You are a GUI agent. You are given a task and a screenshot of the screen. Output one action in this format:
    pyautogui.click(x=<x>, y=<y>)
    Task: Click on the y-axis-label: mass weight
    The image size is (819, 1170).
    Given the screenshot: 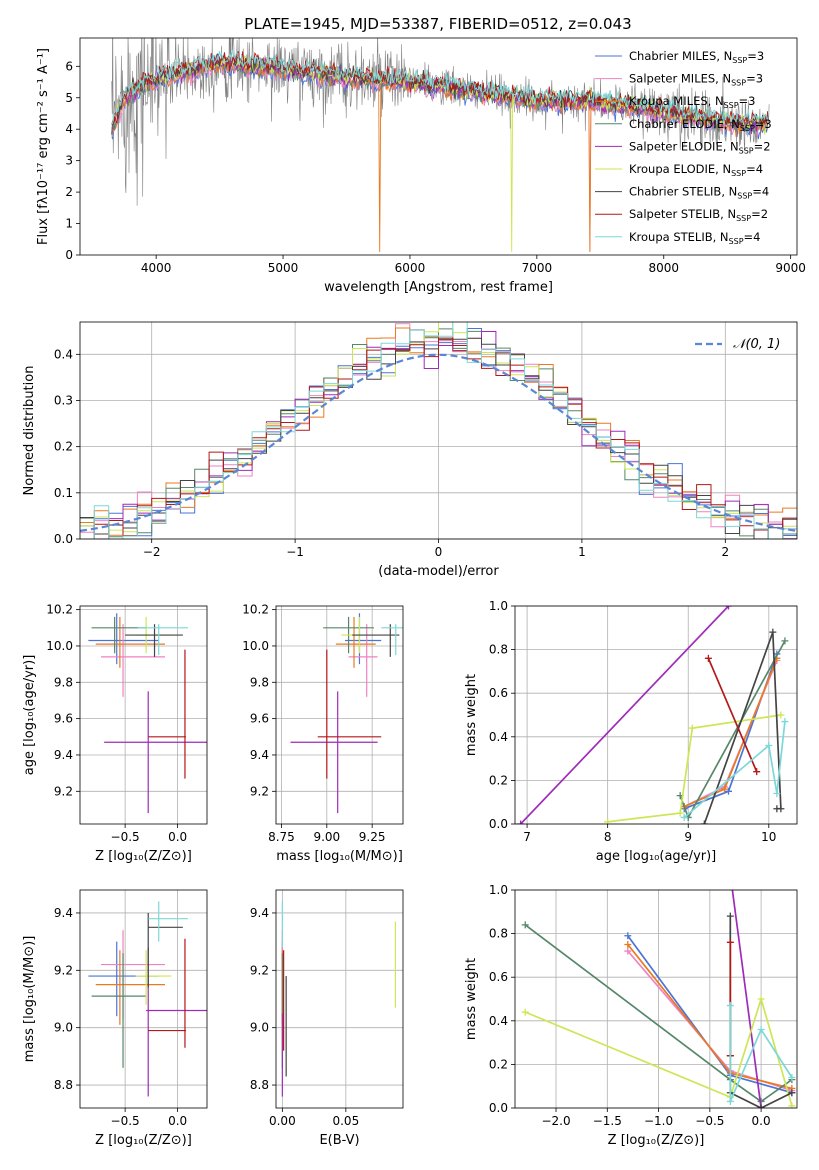 What is the action you would take?
    pyautogui.click(x=471, y=999)
    